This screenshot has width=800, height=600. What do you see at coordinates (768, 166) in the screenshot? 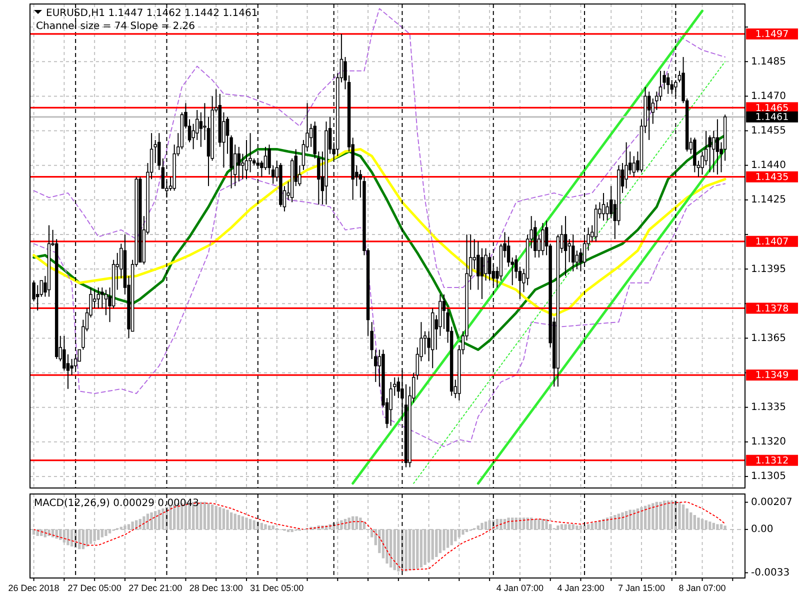
I see `y-tick-label: 1.1440` at bounding box center [768, 166].